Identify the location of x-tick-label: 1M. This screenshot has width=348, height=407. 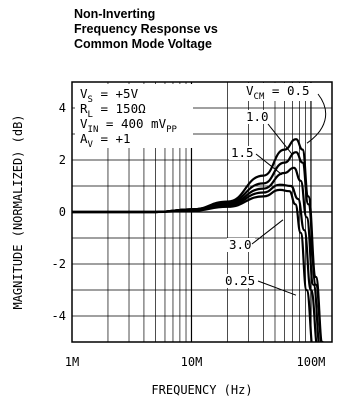
(72, 362).